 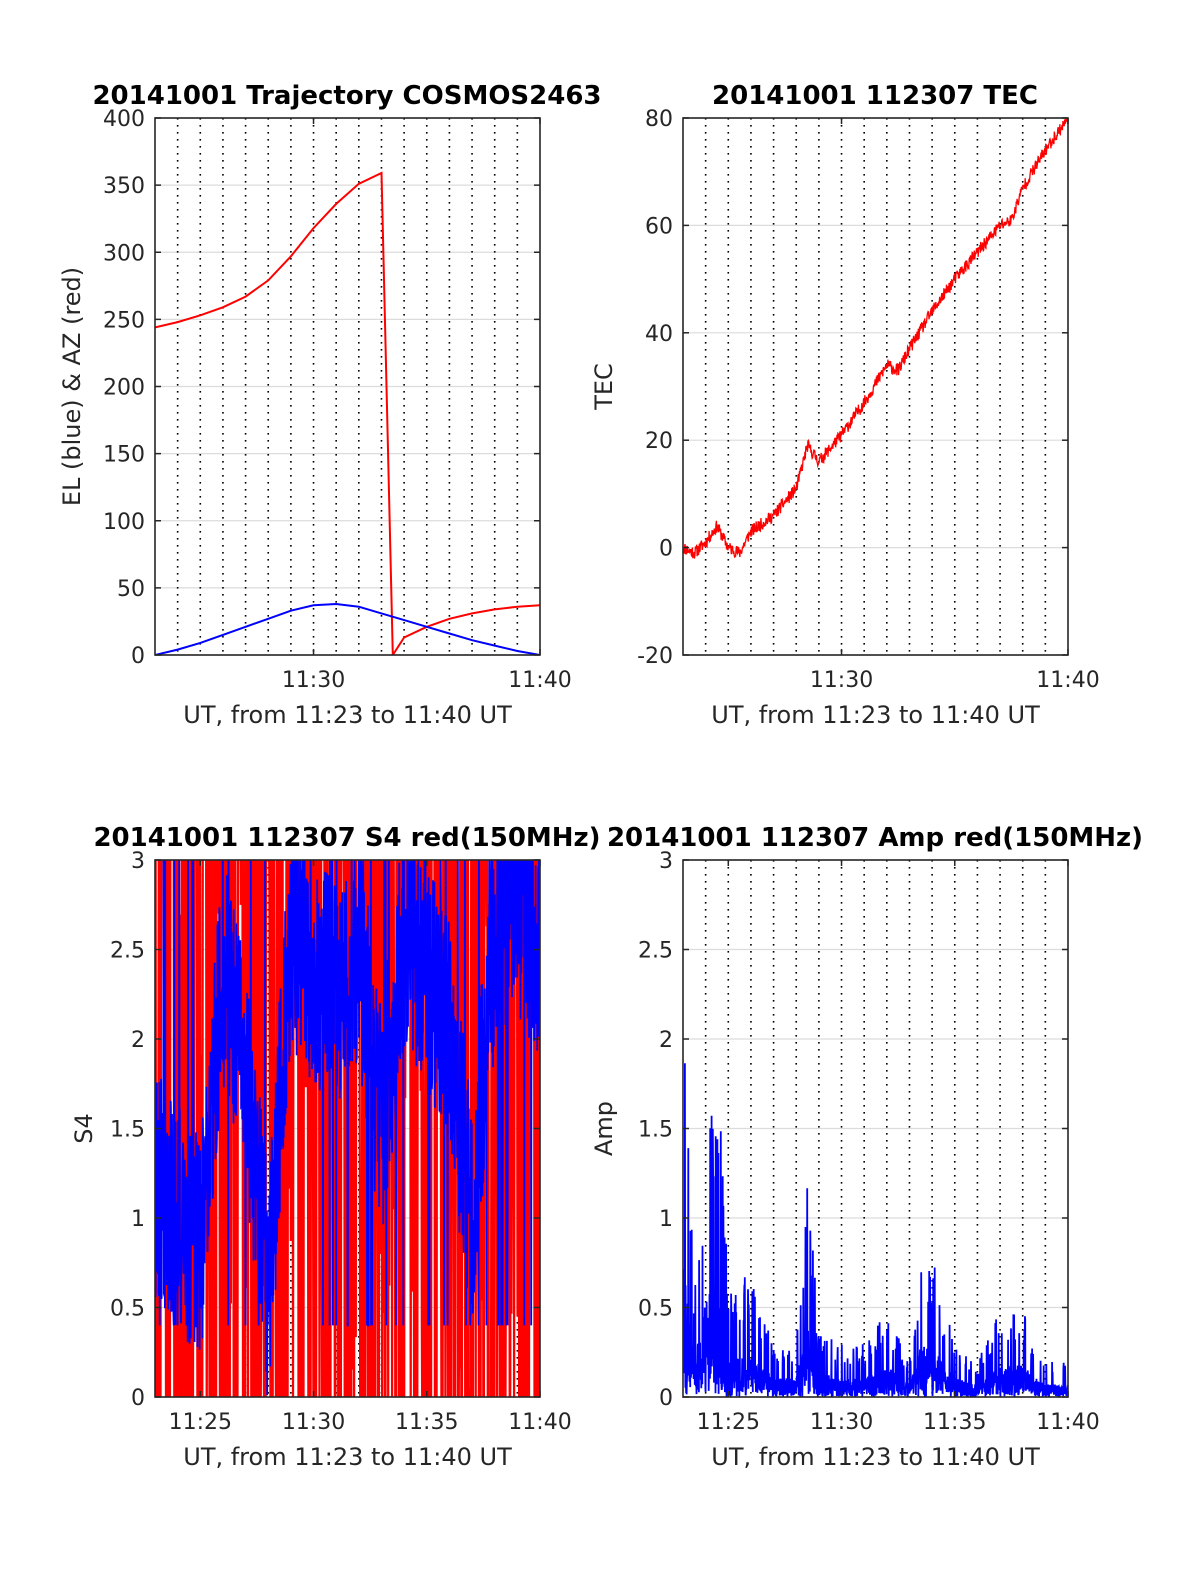 What do you see at coordinates (124, 388) in the screenshot?
I see `y-tick-label: 200` at bounding box center [124, 388].